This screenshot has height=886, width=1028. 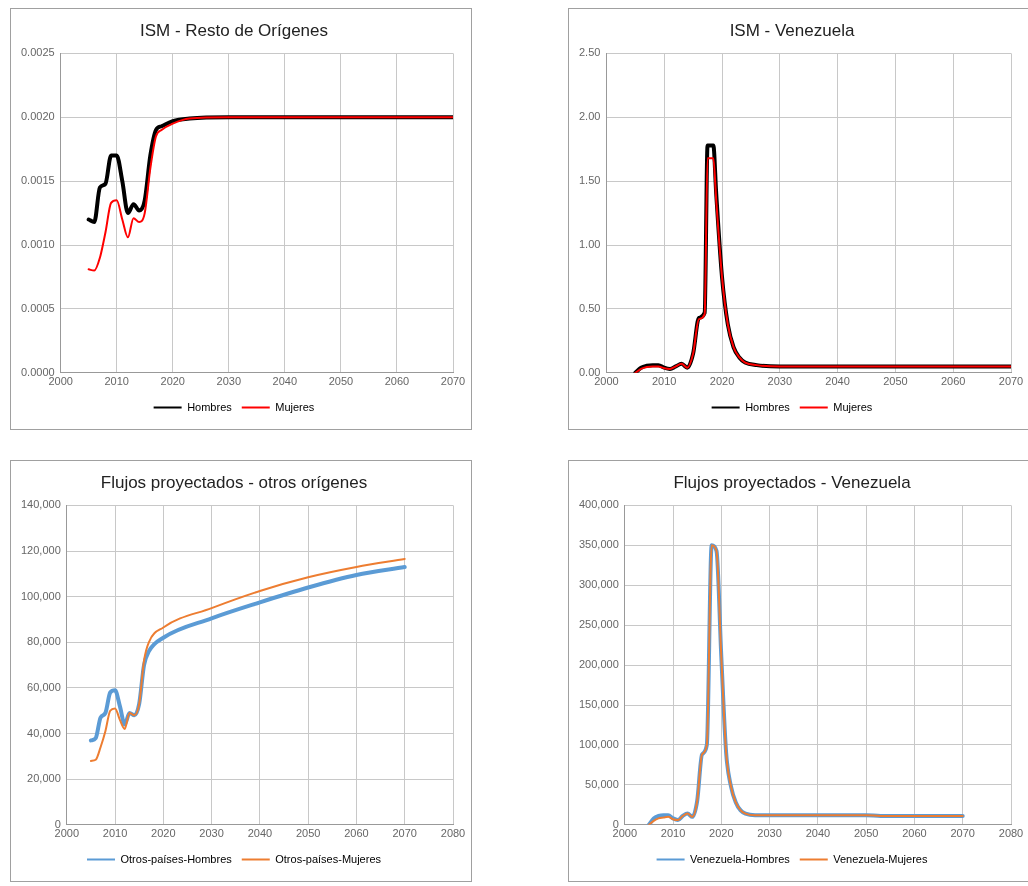 I want to click on y-tick-label: 20,000, so click(x=44, y=778).